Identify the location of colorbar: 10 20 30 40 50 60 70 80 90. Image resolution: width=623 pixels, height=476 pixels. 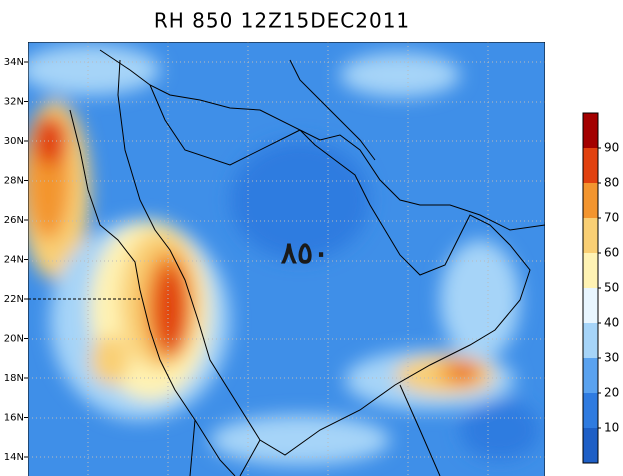
(600, 288).